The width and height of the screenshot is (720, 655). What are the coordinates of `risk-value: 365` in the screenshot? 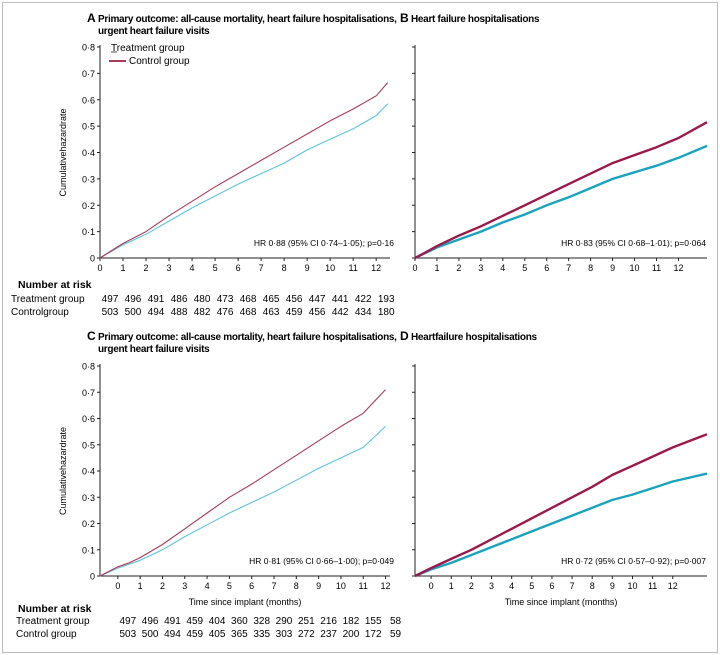 It's located at (239, 634).